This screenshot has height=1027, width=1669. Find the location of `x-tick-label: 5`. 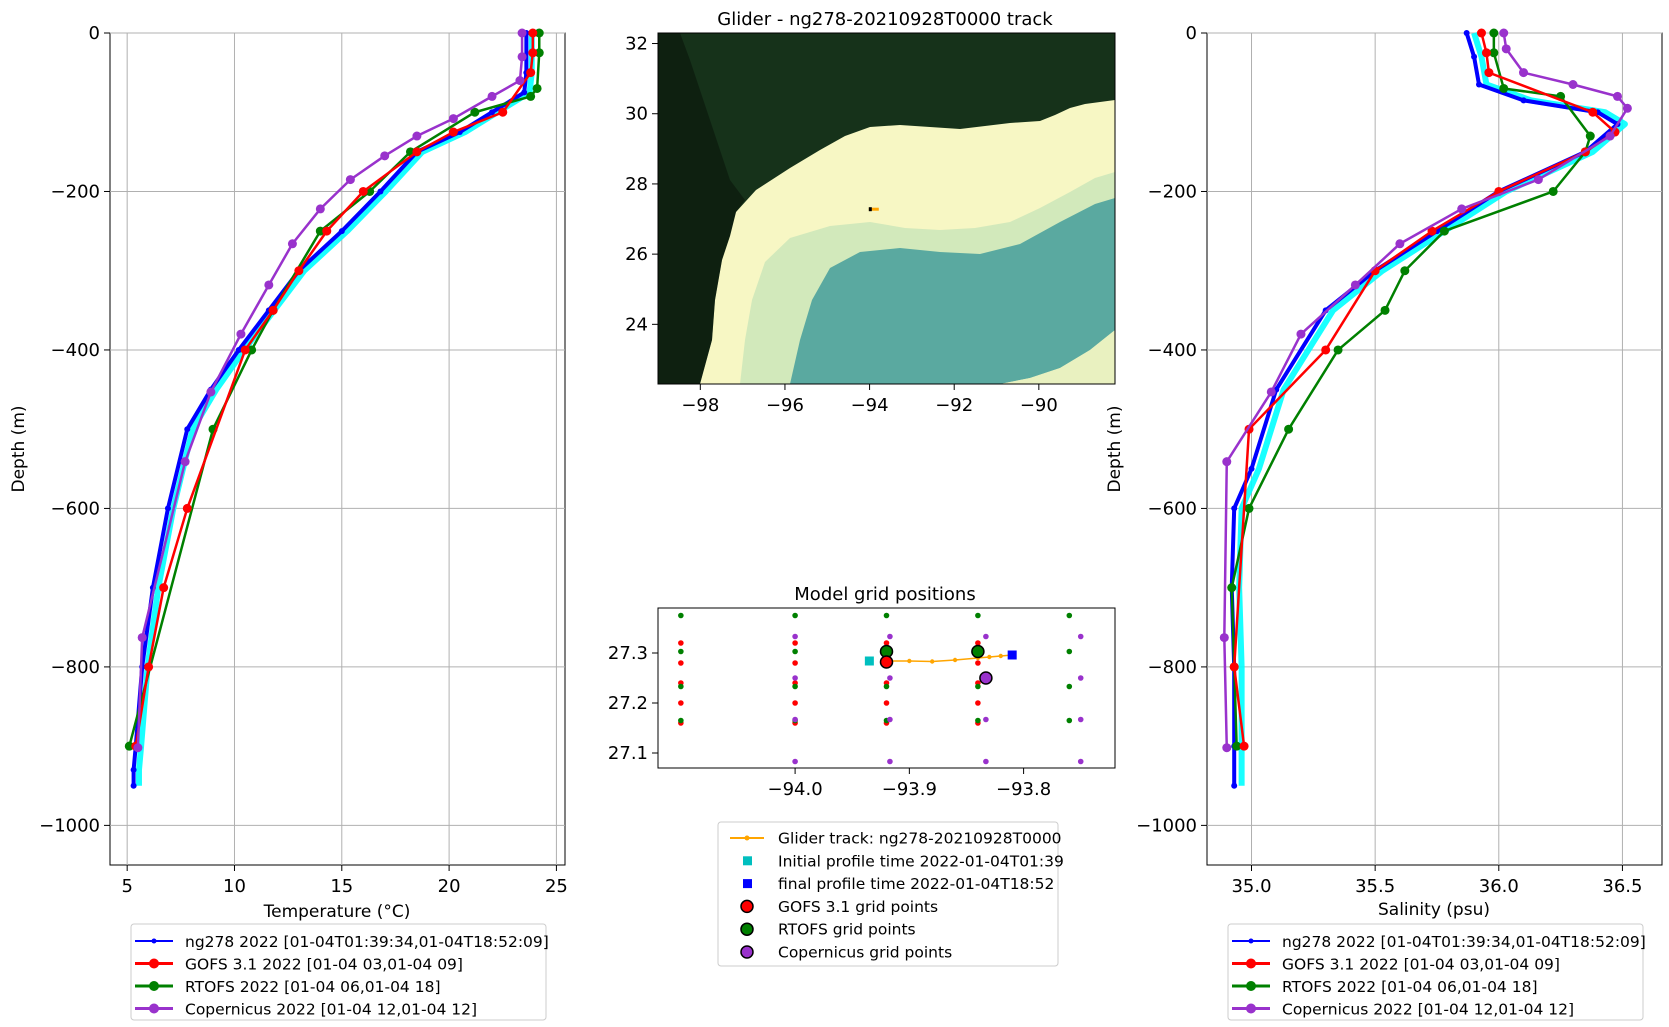

x-tick-label: 5 is located at coordinates (126, 886).